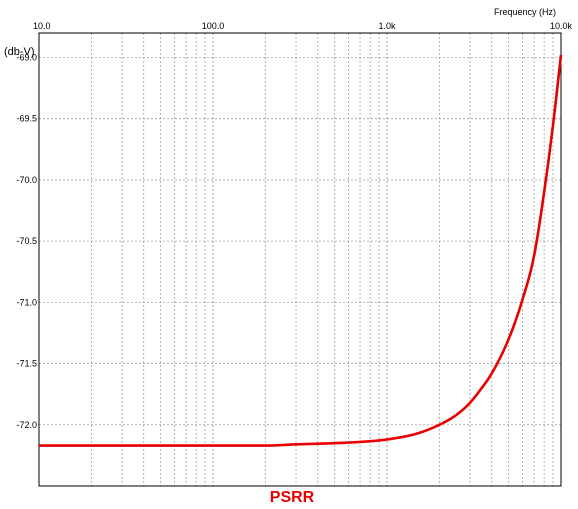  What do you see at coordinates (42, 26) in the screenshot?
I see `x-tick-label: 10.0` at bounding box center [42, 26].